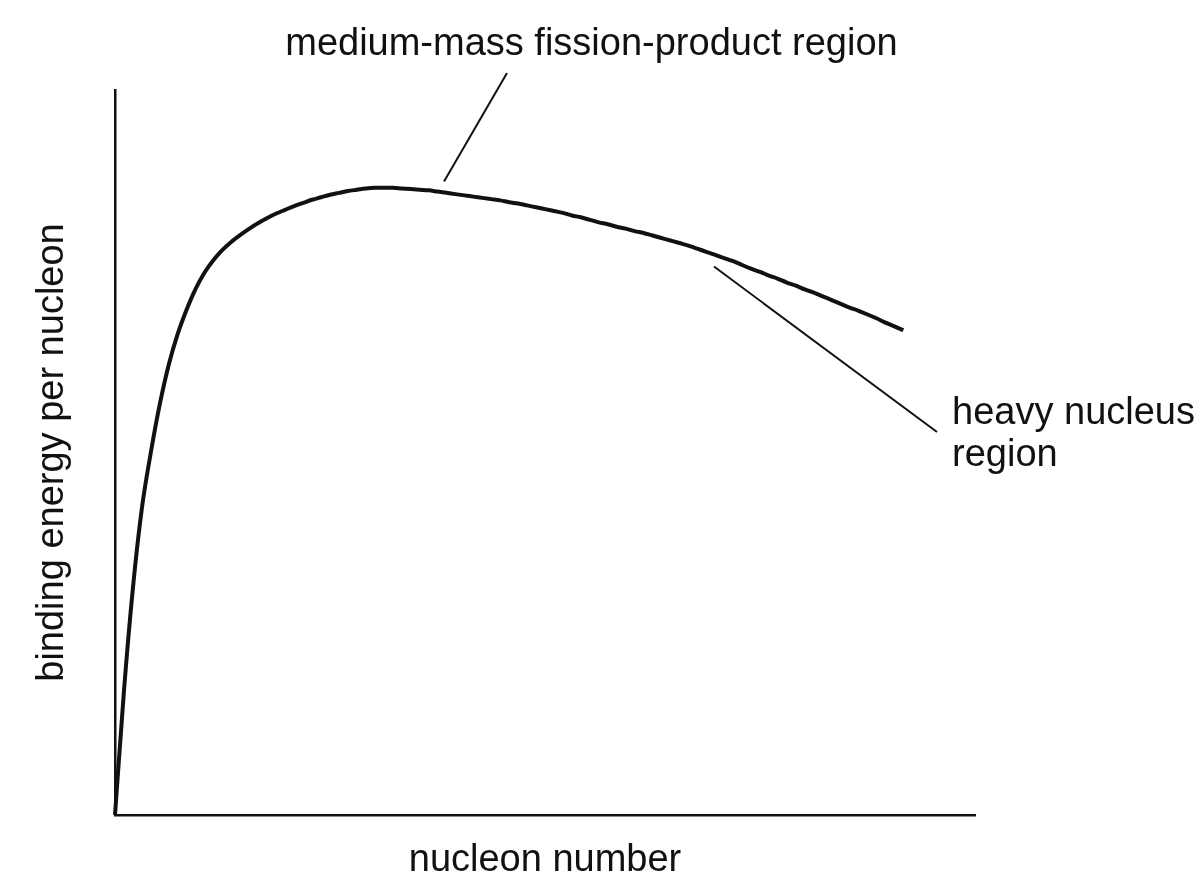  Describe the element at coordinates (591, 41) in the screenshot. I see `text: medium-mass fission-product region` at that location.